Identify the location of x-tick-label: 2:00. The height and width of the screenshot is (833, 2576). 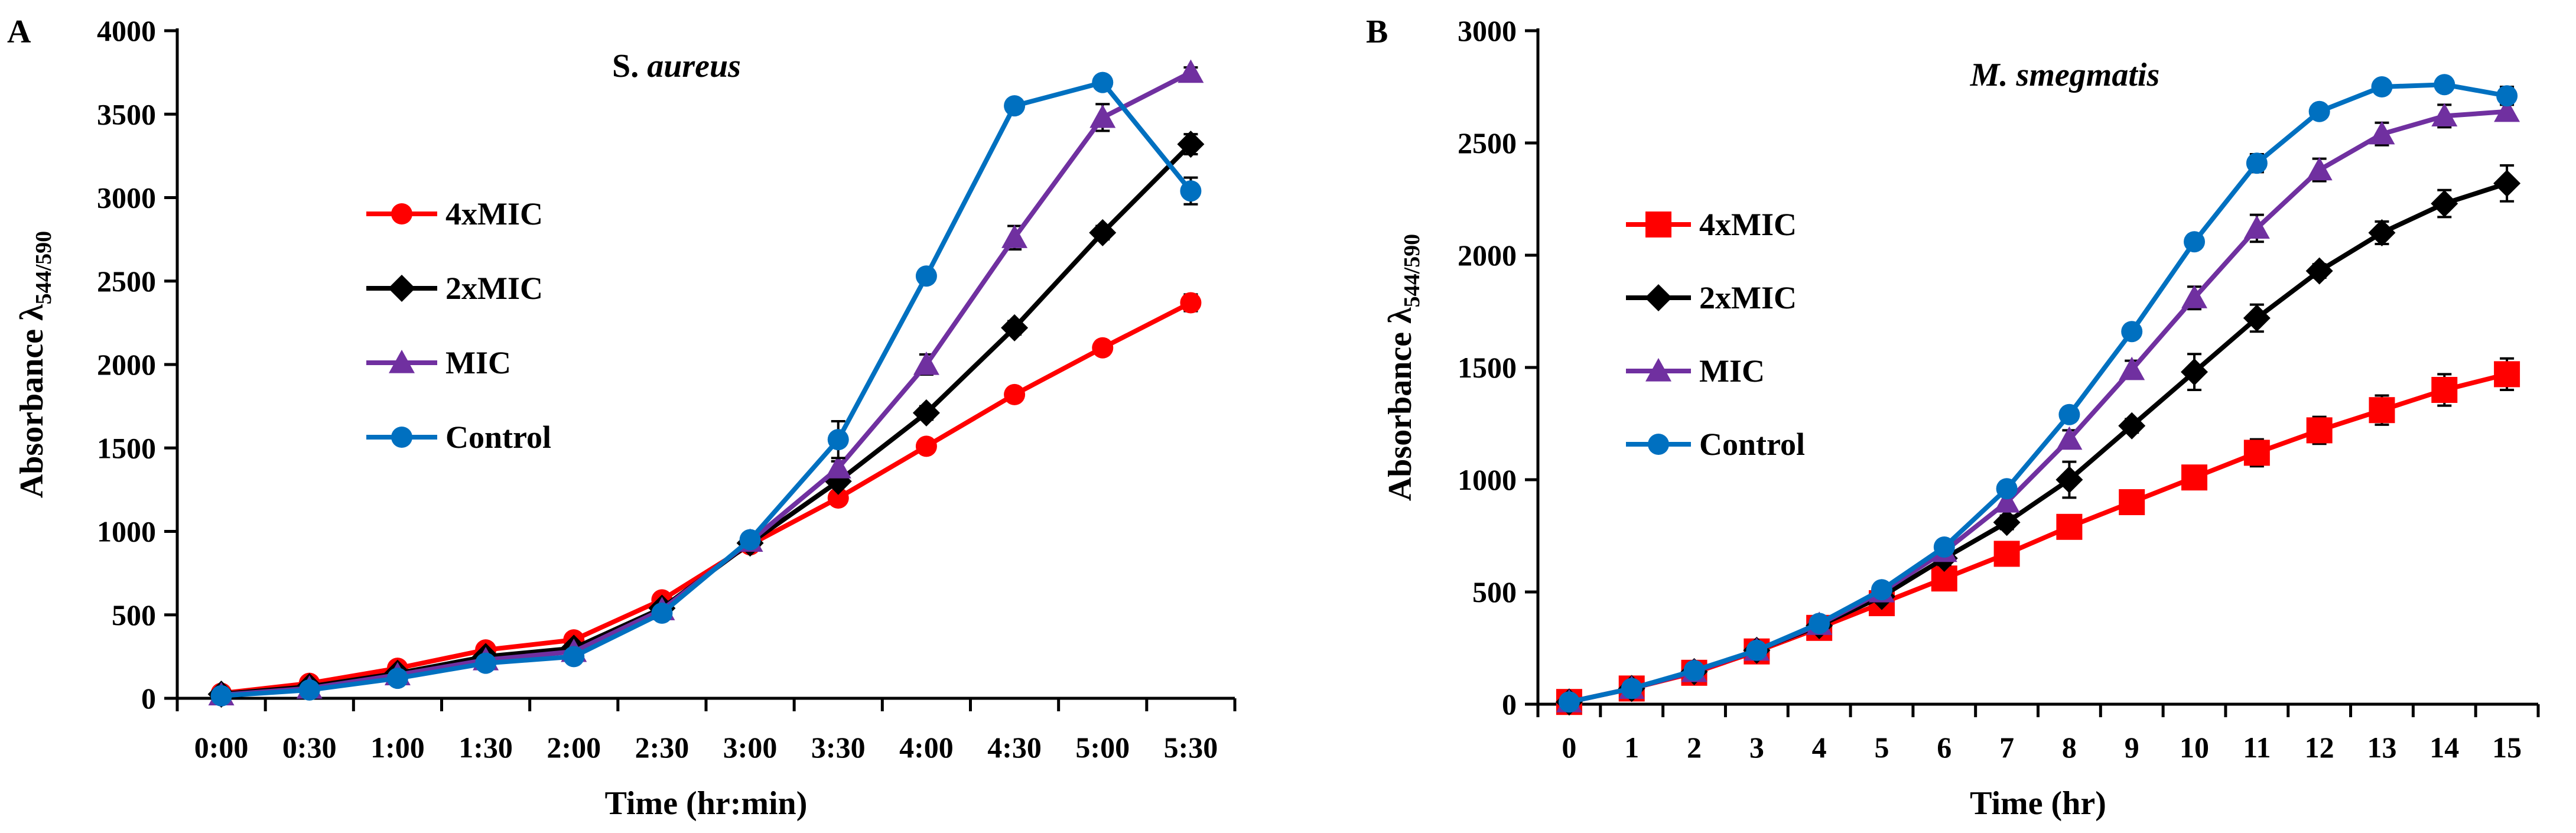
(574, 747).